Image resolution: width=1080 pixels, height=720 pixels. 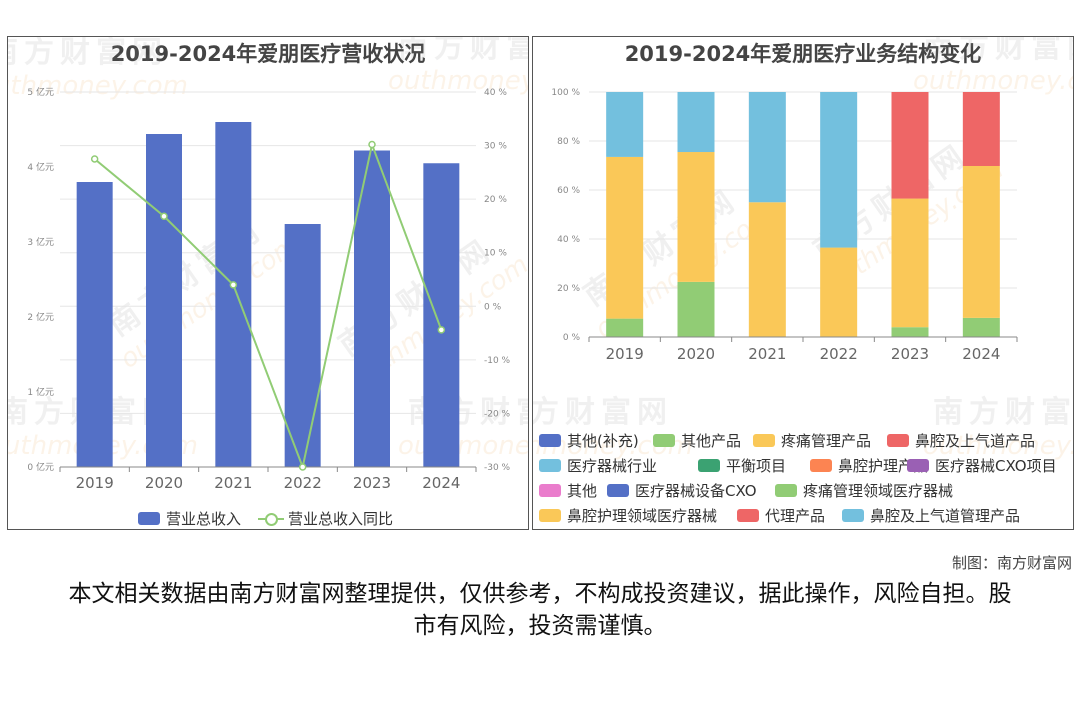 I want to click on legend-item-revenue-yoy: 营业总收入同比, so click(x=325, y=518).